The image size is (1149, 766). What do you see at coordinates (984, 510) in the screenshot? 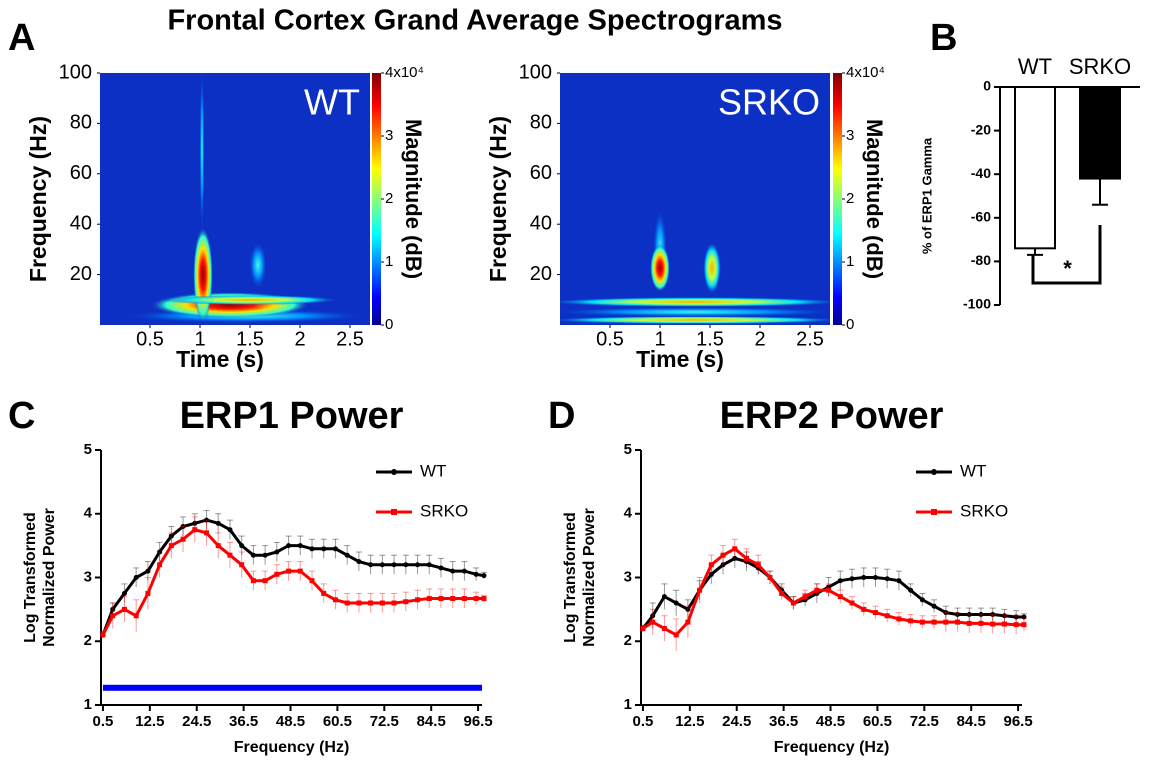
I see `legend-label: SRKO` at bounding box center [984, 510].